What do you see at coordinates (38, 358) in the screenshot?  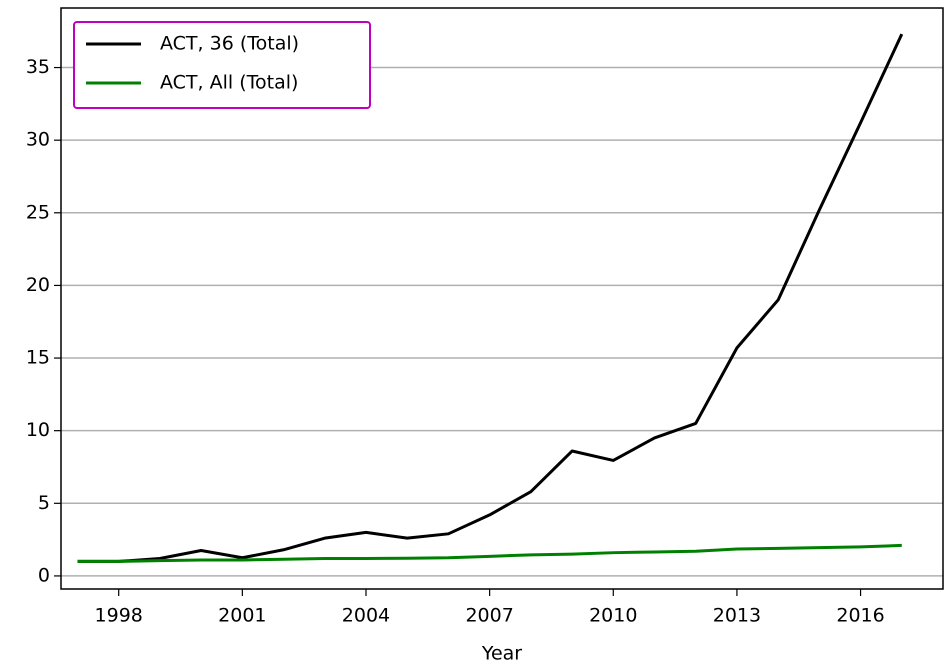 I see `y-tick-label: 15` at bounding box center [38, 358].